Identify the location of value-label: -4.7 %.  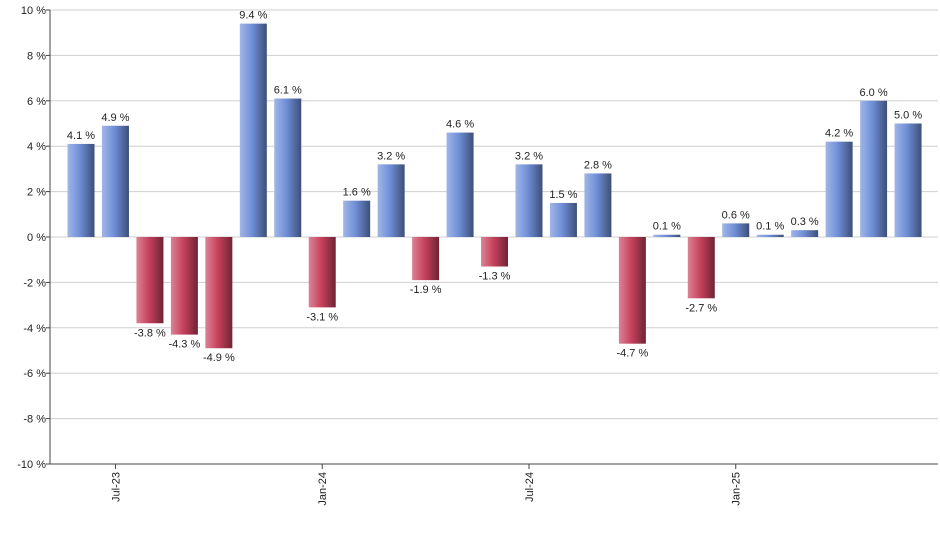
(632, 354).